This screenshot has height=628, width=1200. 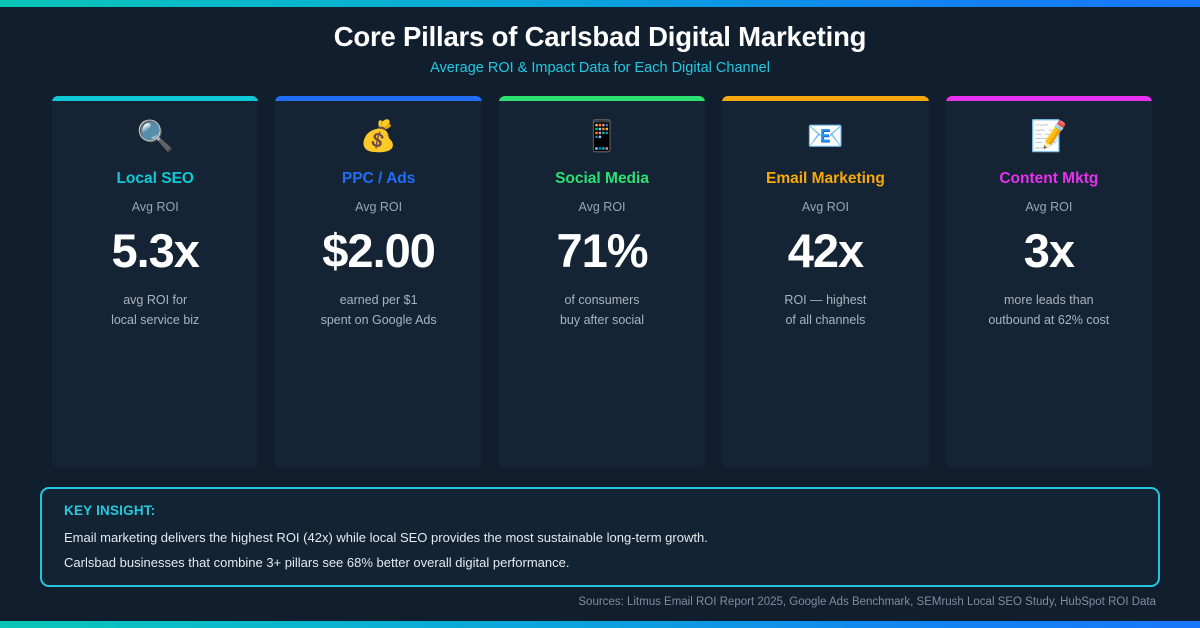 What do you see at coordinates (825, 319) in the screenshot?
I see `card-description-line2: of all channels` at bounding box center [825, 319].